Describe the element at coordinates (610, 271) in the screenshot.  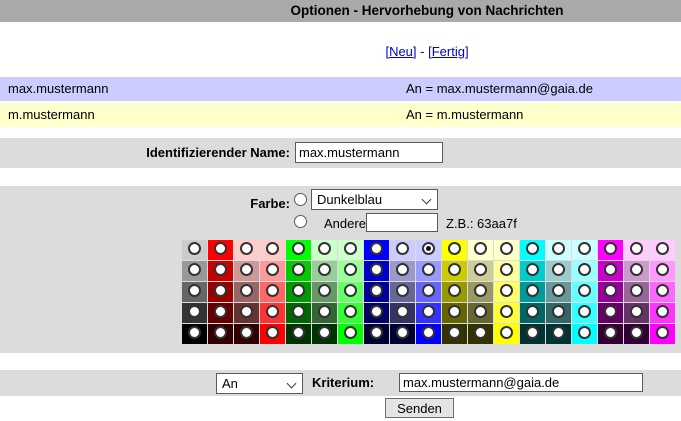
I see `color-cell-cc00cc` at that location.